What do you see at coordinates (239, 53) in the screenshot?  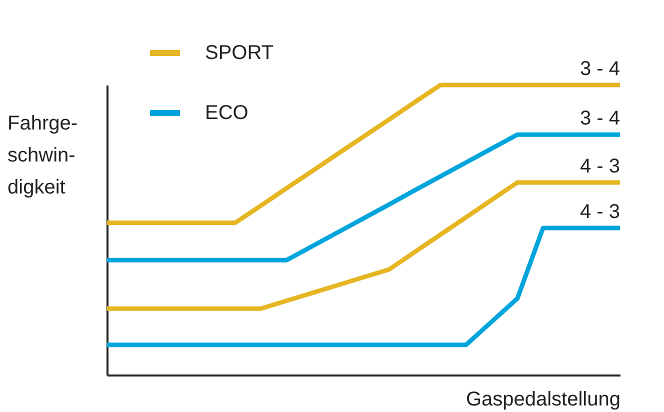 I see `legend-label: SPORT` at bounding box center [239, 53].